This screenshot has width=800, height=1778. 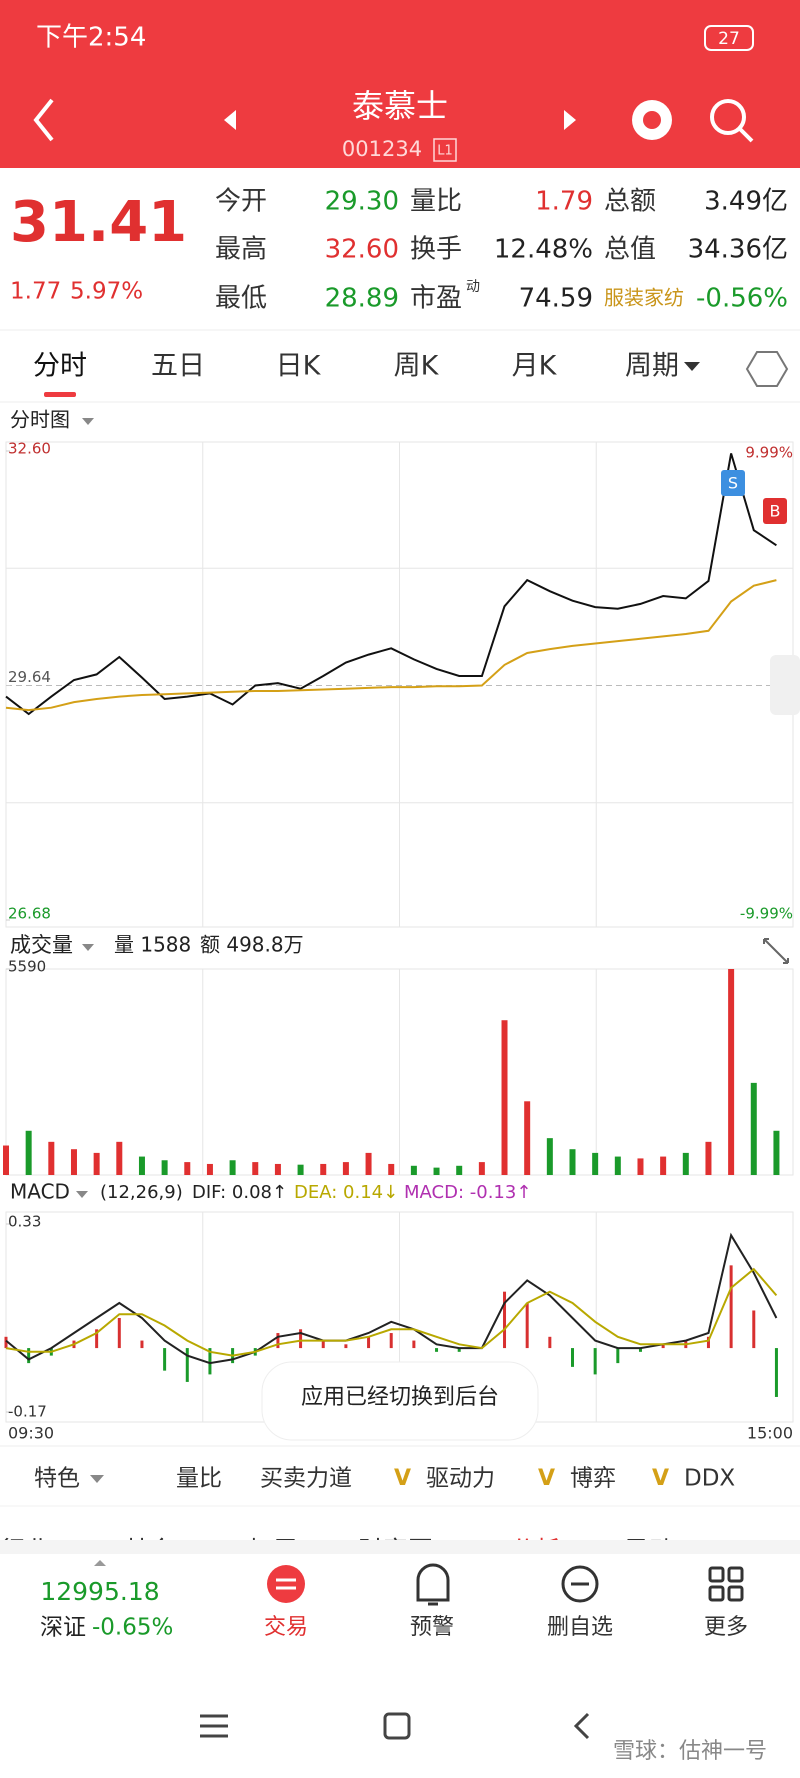 What do you see at coordinates (100, 1563) in the screenshot?
I see `expand-arrow` at bounding box center [100, 1563].